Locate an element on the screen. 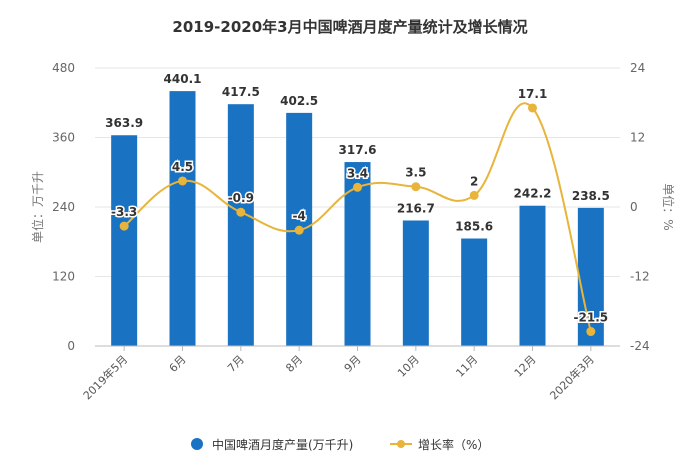 The image size is (700, 463). right-tick-label: 0 is located at coordinates (634, 207).